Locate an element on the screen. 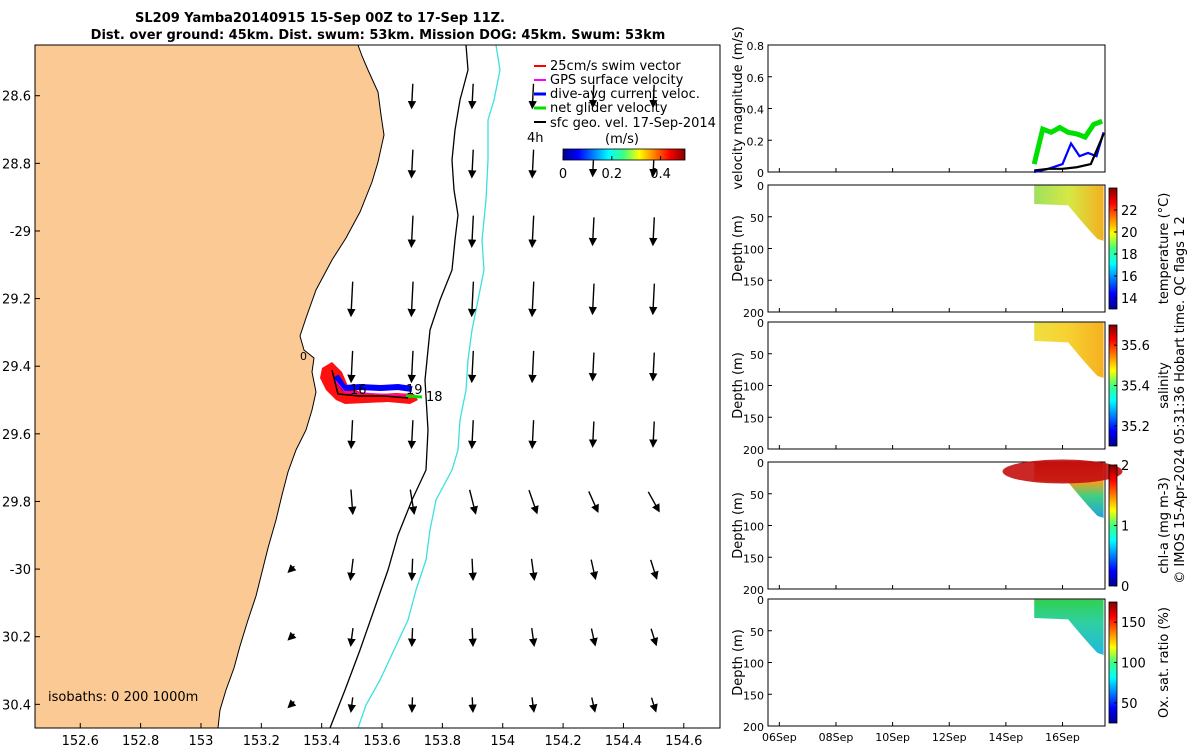 The image size is (1200, 750). map-y-tick-label: 30.4 is located at coordinates (16, 705).